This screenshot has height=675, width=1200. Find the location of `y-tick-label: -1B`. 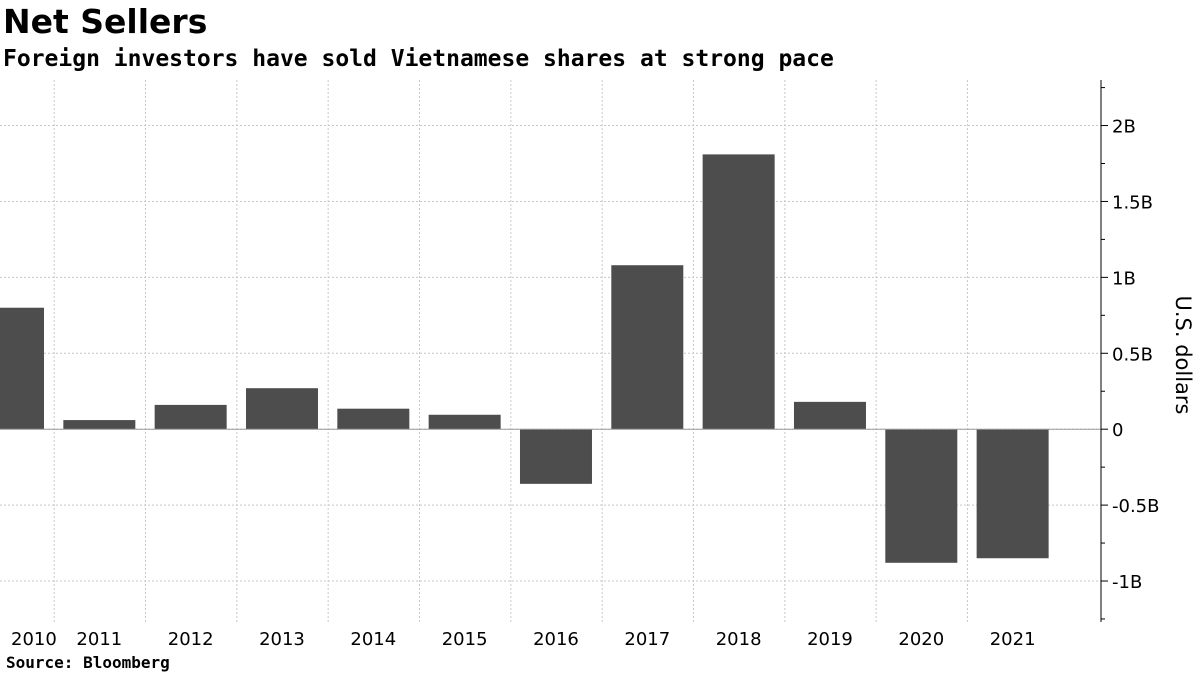

y-tick-label: -1B is located at coordinates (1127, 582).